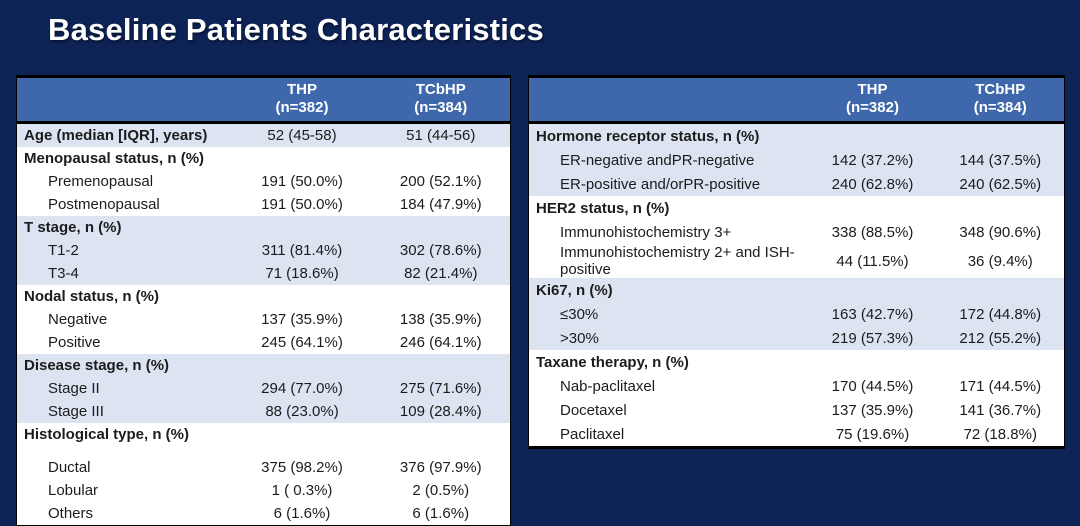 The height and width of the screenshot is (526, 1080). What do you see at coordinates (441, 388) in the screenshot?
I see `tcbhp-value: 275 (71.6%)` at bounding box center [441, 388].